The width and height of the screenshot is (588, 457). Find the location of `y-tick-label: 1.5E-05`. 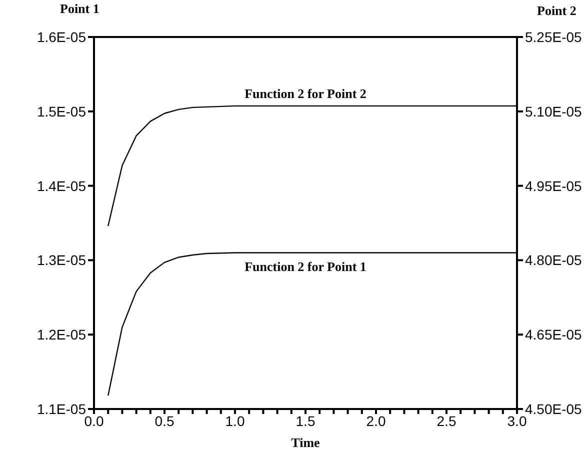

y-tick-label: 1.5E-05 is located at coordinates (61, 111).